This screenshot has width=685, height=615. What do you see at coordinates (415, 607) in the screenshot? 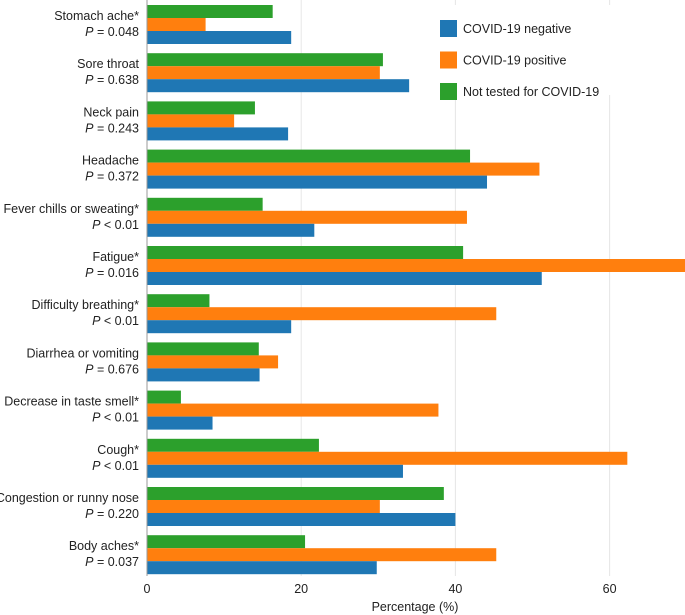
I see `x-axis-title: Percentage (%)` at bounding box center [415, 607].